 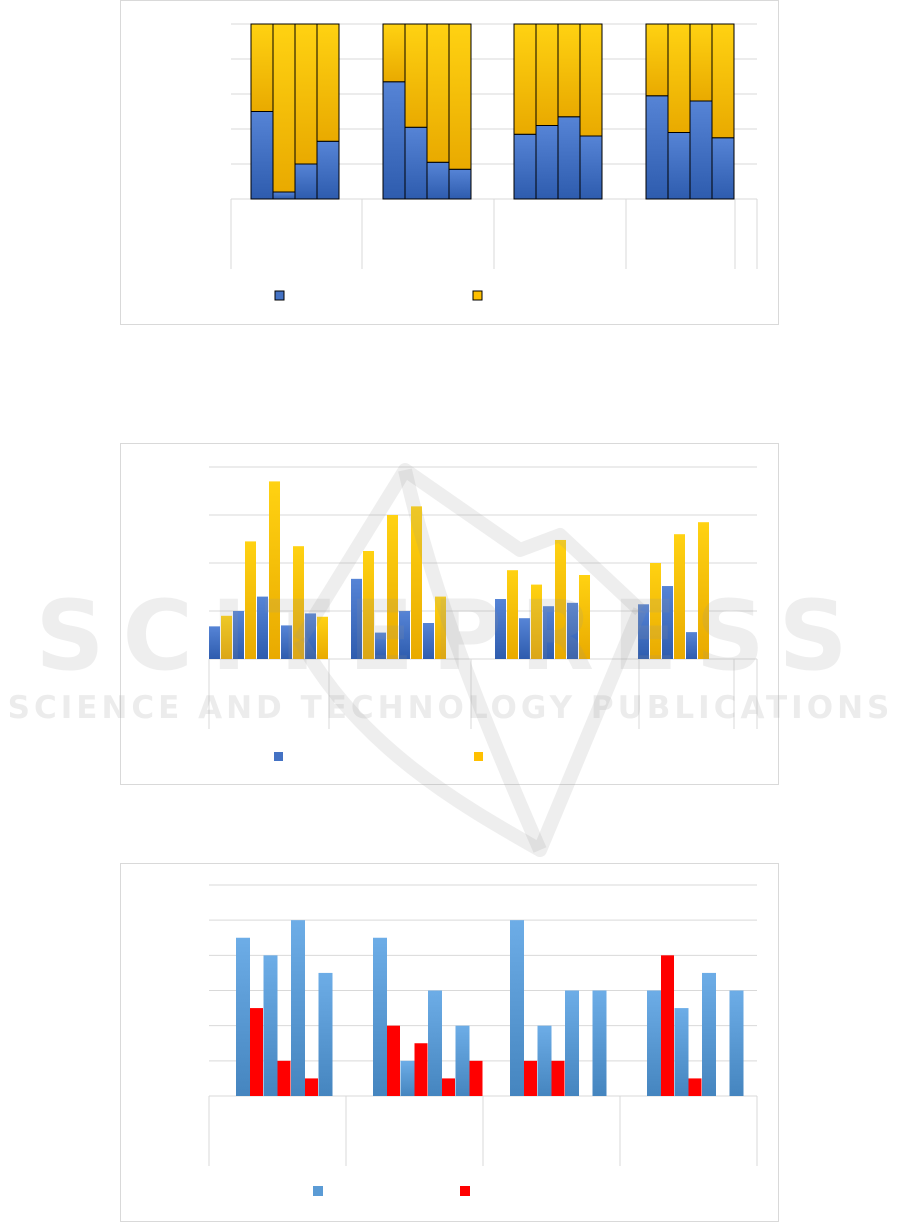 I want to click on clustered-bar-chart, so click(x=483, y=613).